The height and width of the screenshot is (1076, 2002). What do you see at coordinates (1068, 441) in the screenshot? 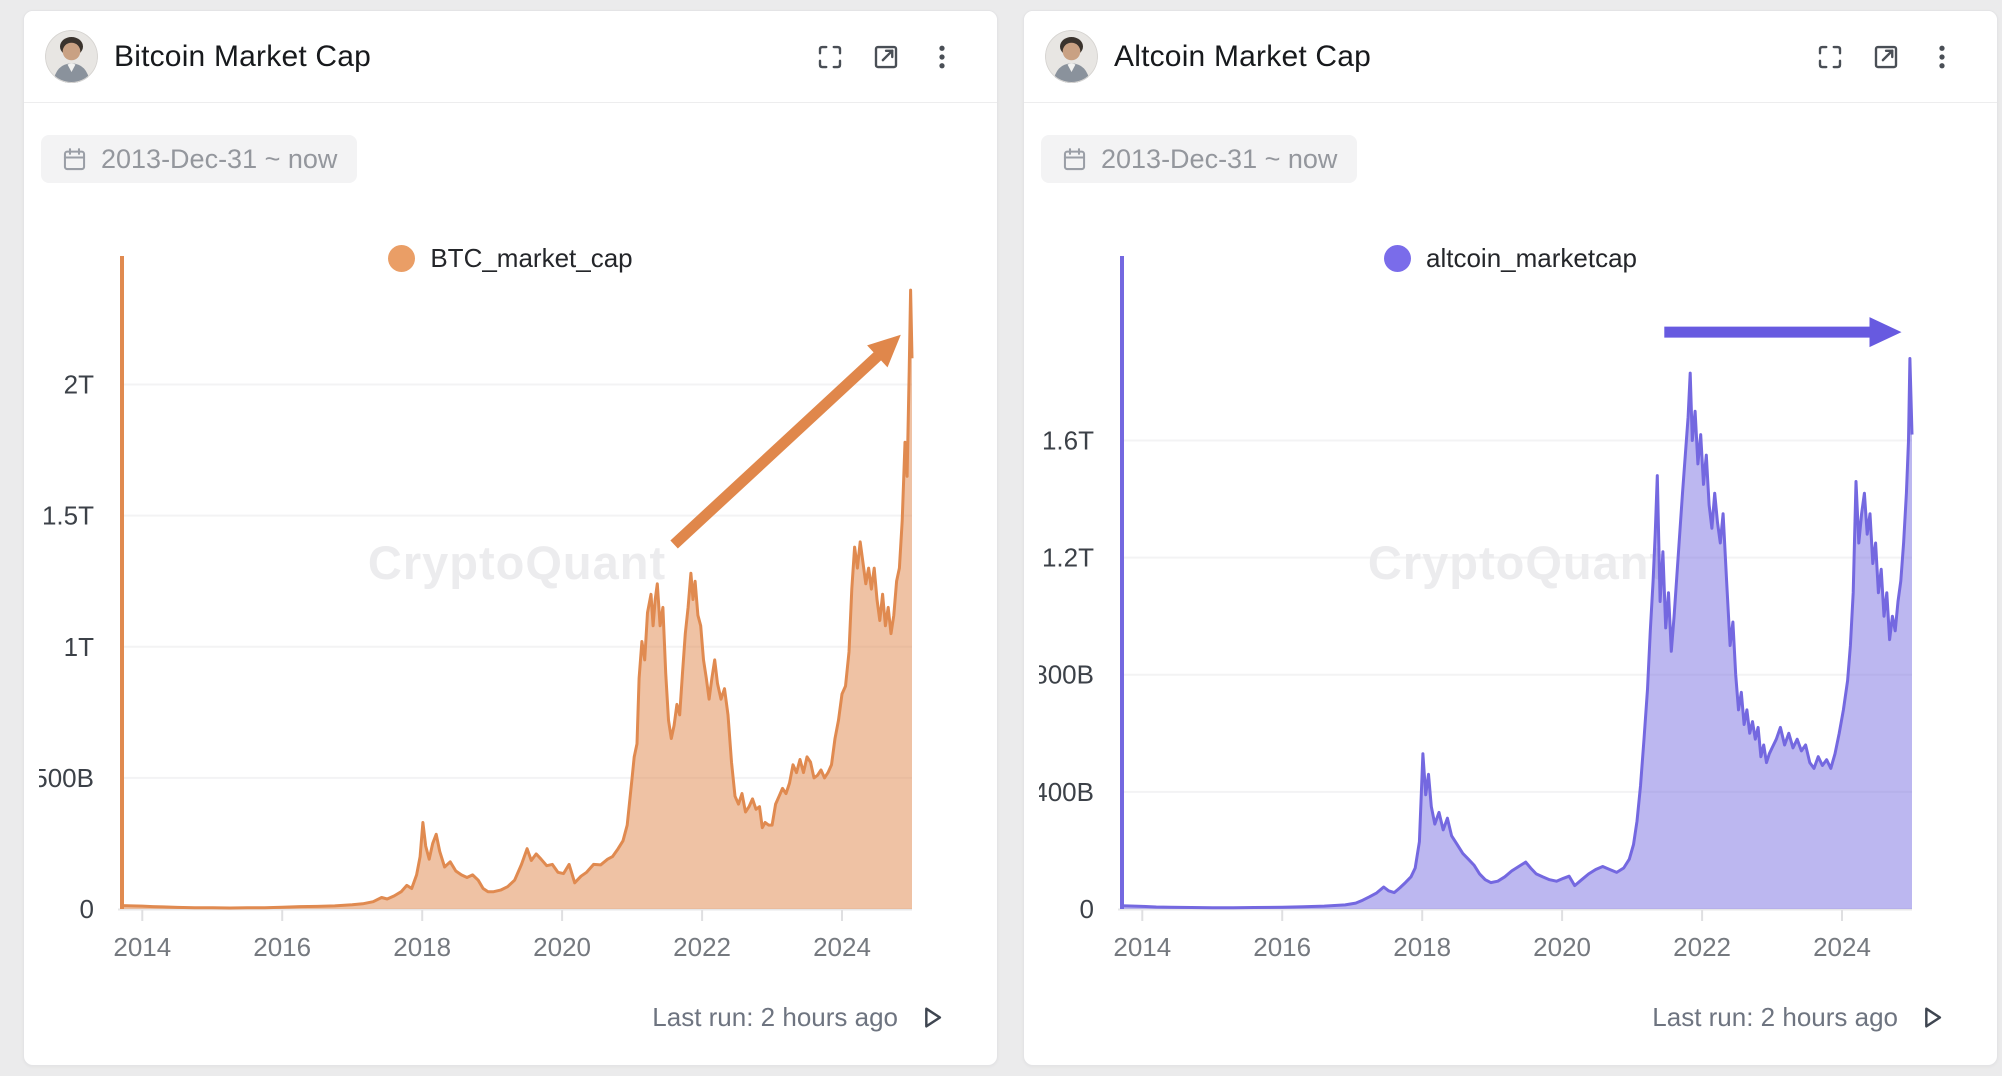
I see `svg-text: 1.6T` at bounding box center [1068, 441].